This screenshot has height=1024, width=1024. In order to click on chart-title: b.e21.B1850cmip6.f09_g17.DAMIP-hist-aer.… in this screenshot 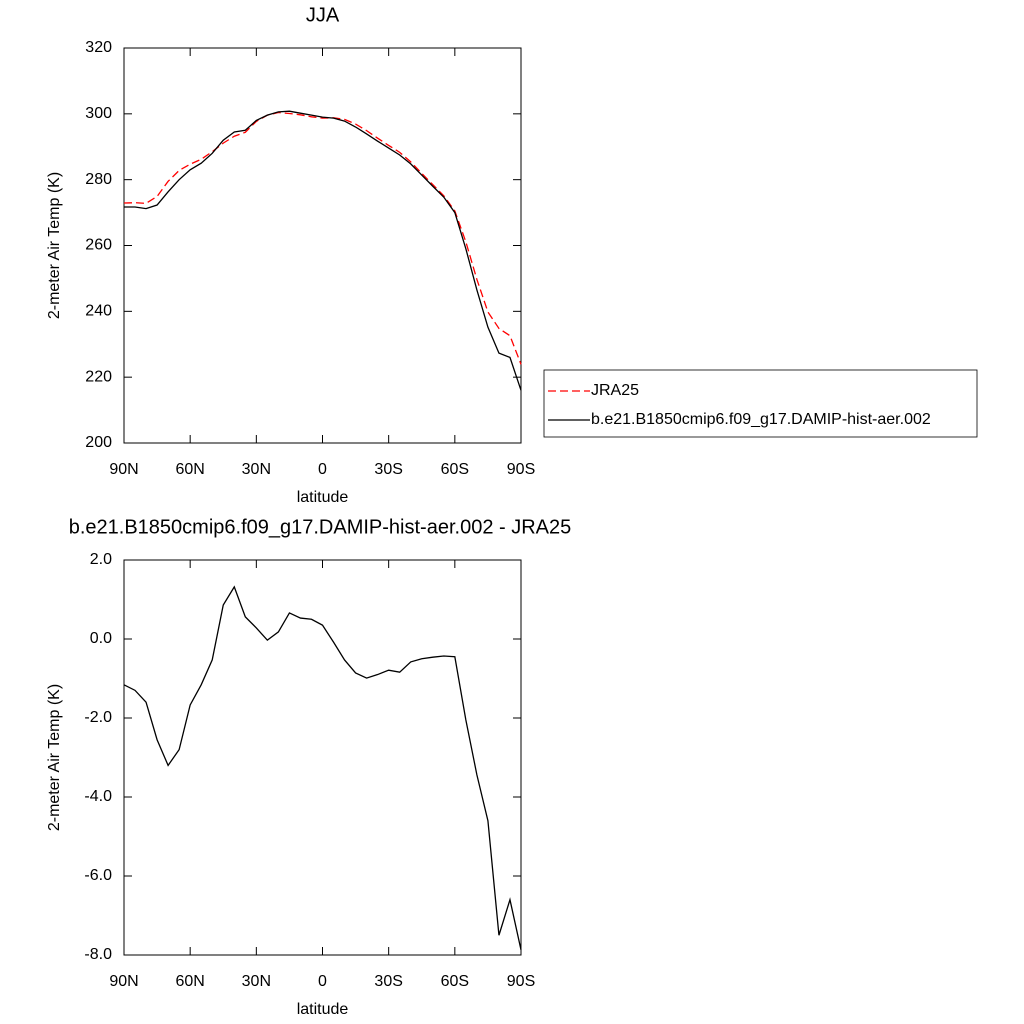, I will do `click(320, 527)`.